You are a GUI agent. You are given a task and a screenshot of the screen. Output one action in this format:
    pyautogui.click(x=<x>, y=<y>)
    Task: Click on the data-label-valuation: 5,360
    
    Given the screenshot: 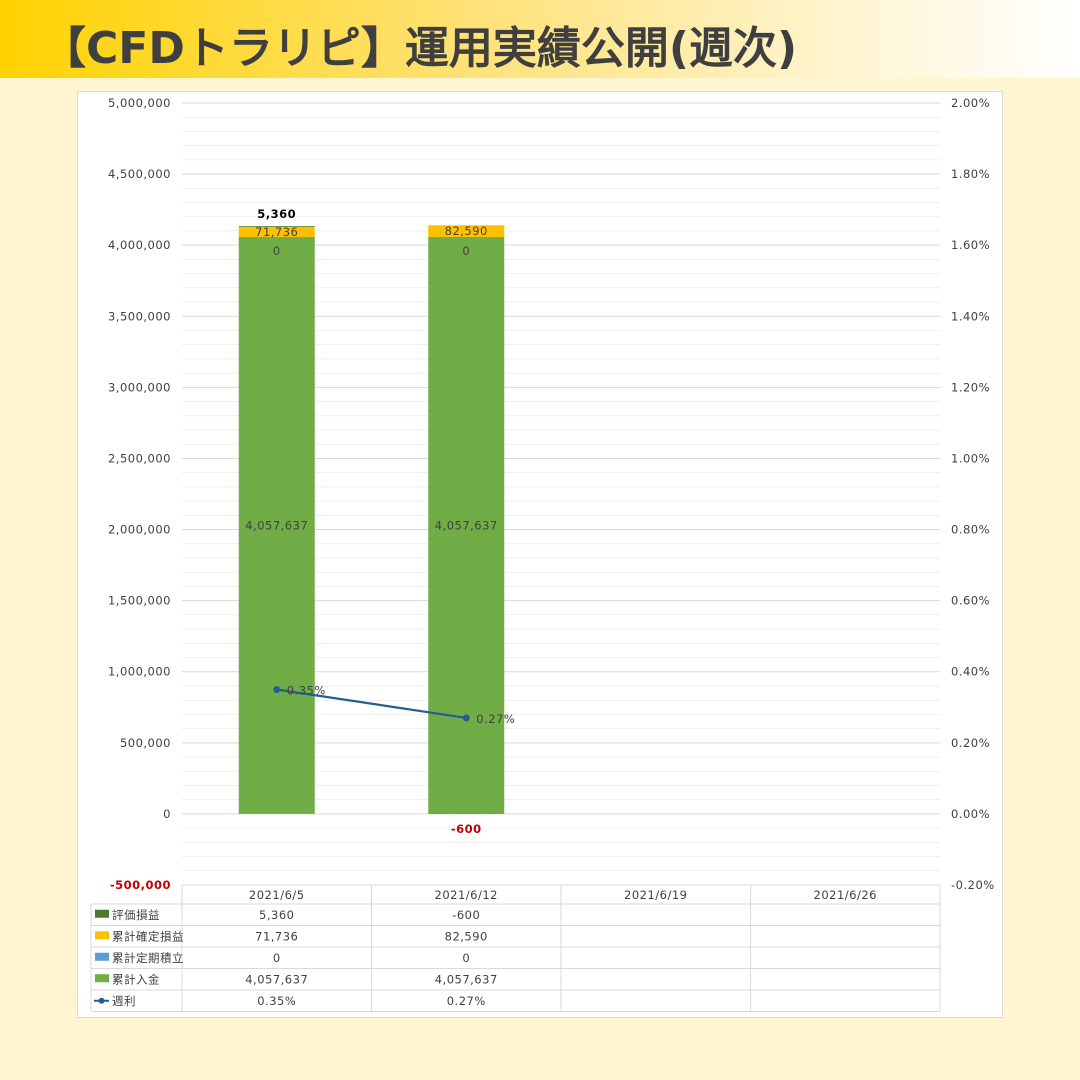 What is the action you would take?
    pyautogui.click(x=276, y=214)
    